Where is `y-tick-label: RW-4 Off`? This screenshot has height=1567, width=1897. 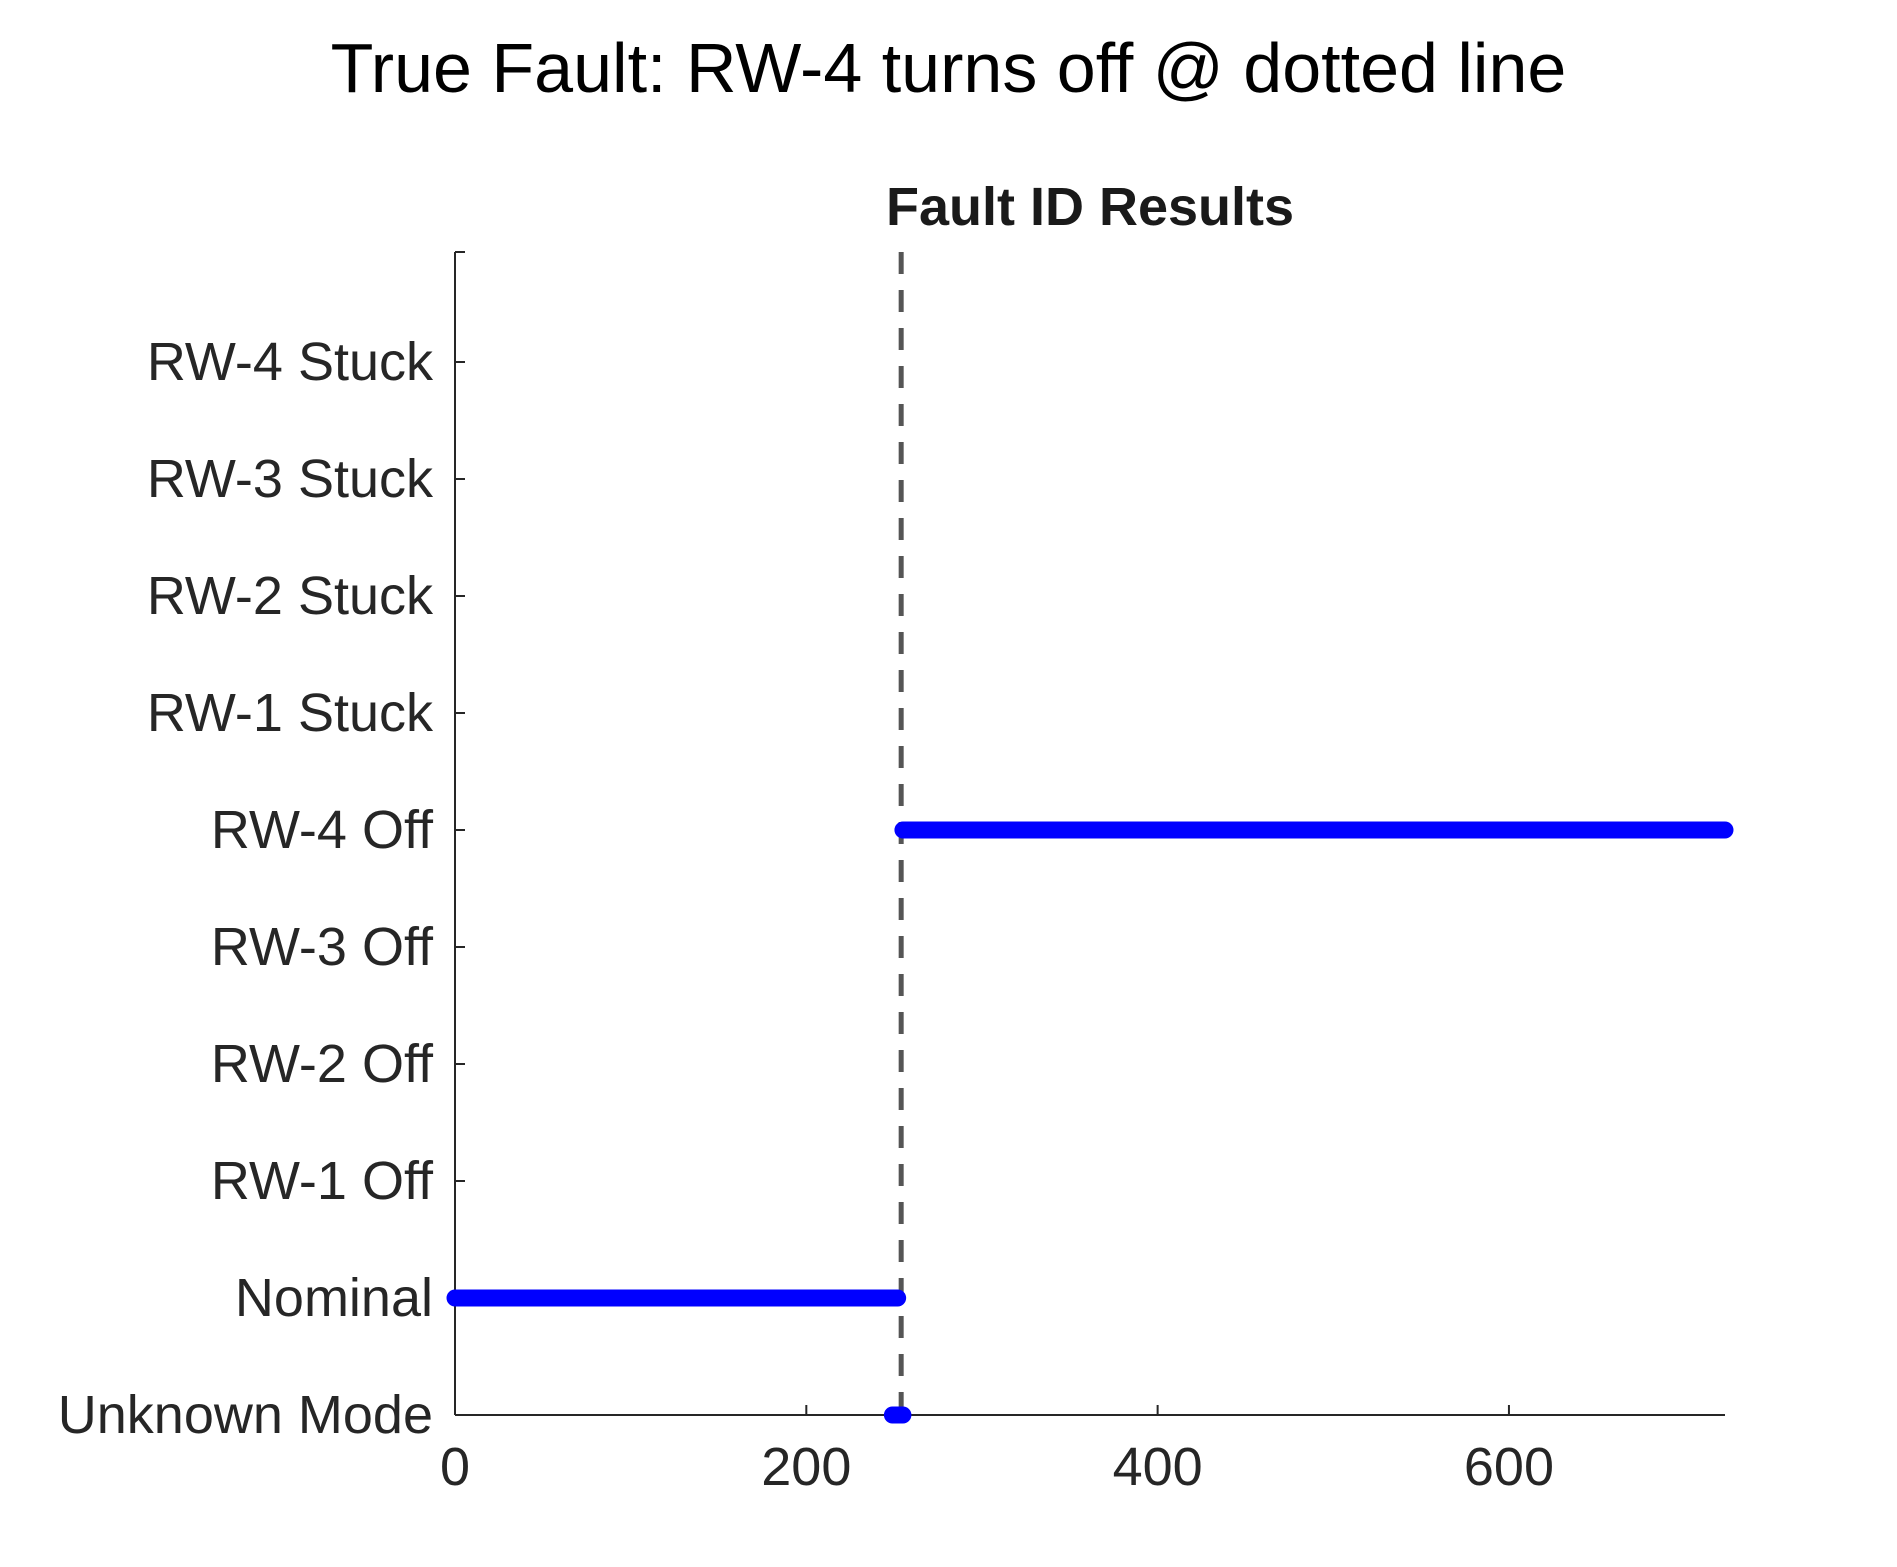
y-tick-label: RW-4 Off is located at coordinates (322, 830).